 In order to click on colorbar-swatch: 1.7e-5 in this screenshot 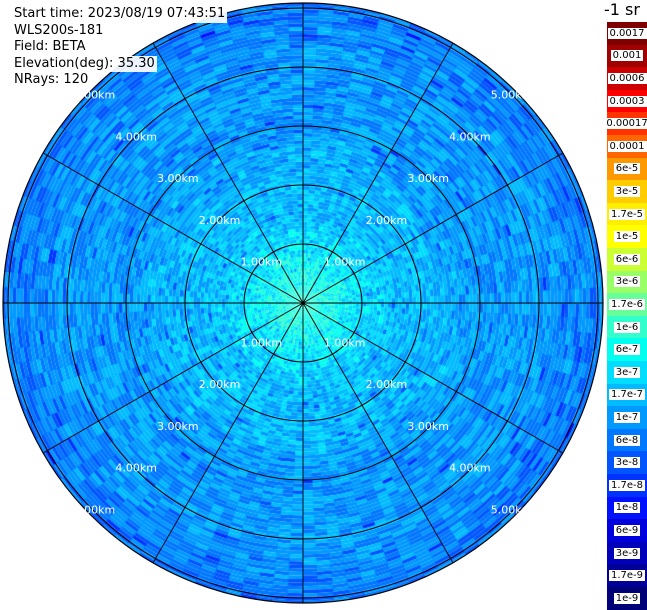, I will do `click(627, 214)`.